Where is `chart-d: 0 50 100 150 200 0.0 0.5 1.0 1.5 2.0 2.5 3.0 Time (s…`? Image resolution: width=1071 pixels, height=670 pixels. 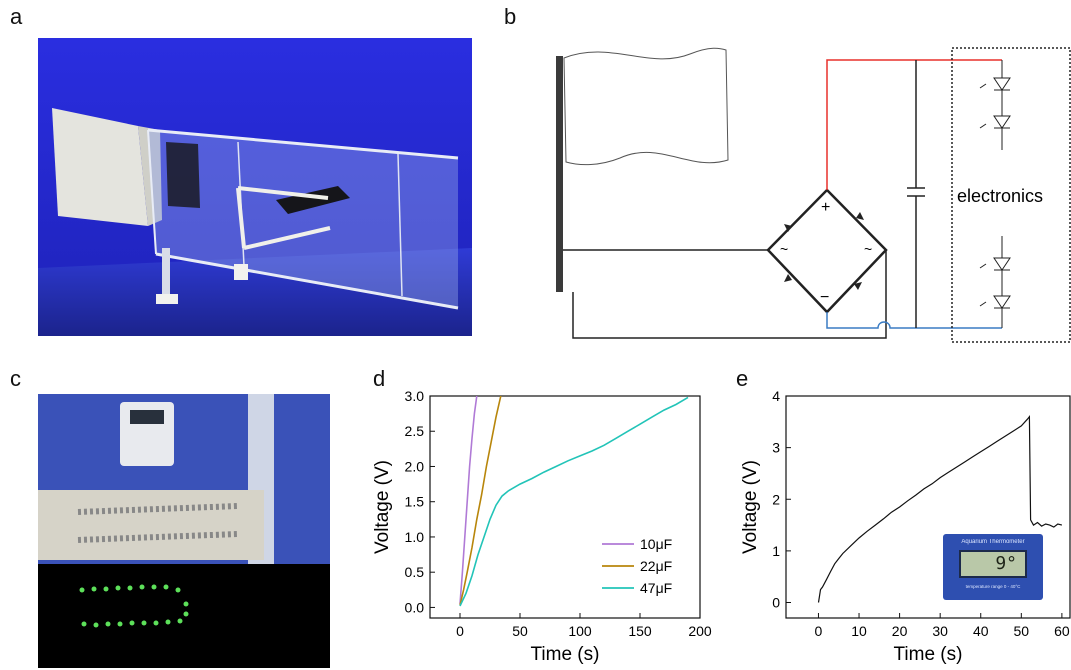 chart-d: 0 50 100 150 200 0.0 0.5 1.0 1.5 2.0 2.5 3.0 Time (s… is located at coordinates (542, 526).